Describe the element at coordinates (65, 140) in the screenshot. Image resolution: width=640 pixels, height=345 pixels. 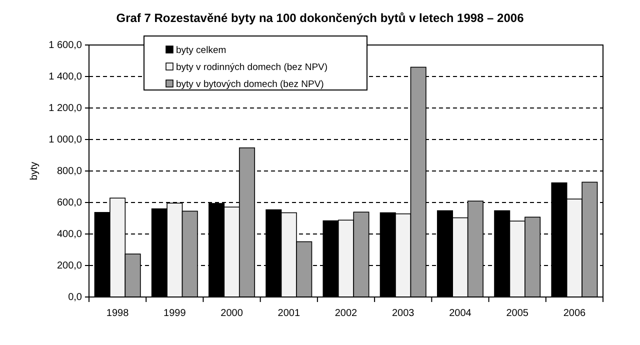
I see `y-tick-label: 1 000,0` at that location.